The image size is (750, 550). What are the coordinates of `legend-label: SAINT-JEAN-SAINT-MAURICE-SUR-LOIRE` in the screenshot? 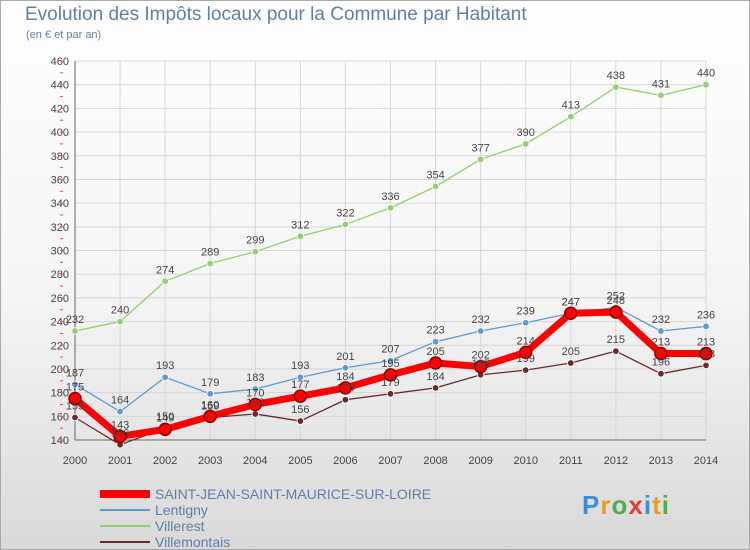 It's located at (293, 494).